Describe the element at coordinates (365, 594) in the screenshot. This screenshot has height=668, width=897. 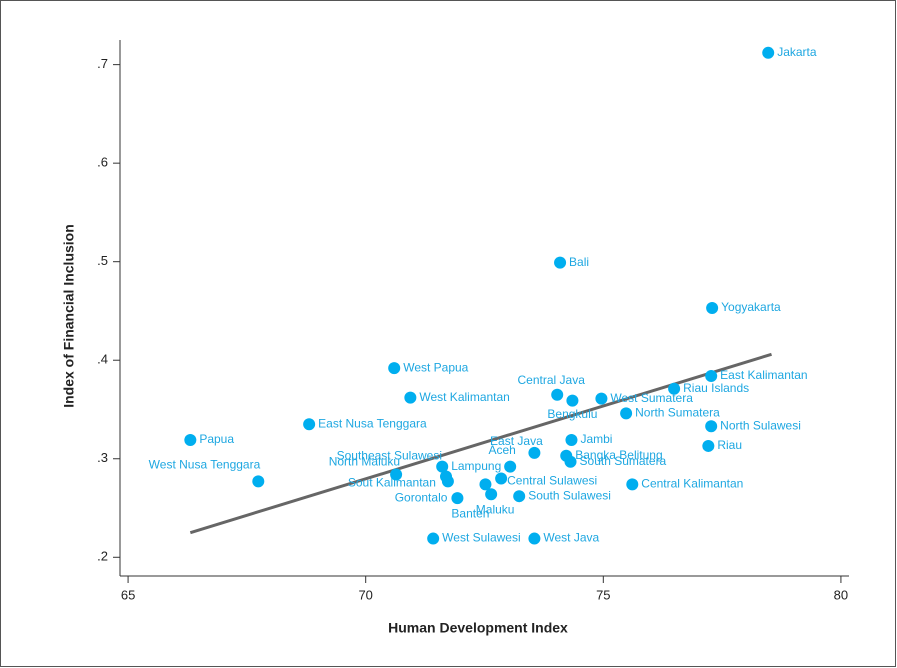
I see `x-tick-label: 70` at that location.